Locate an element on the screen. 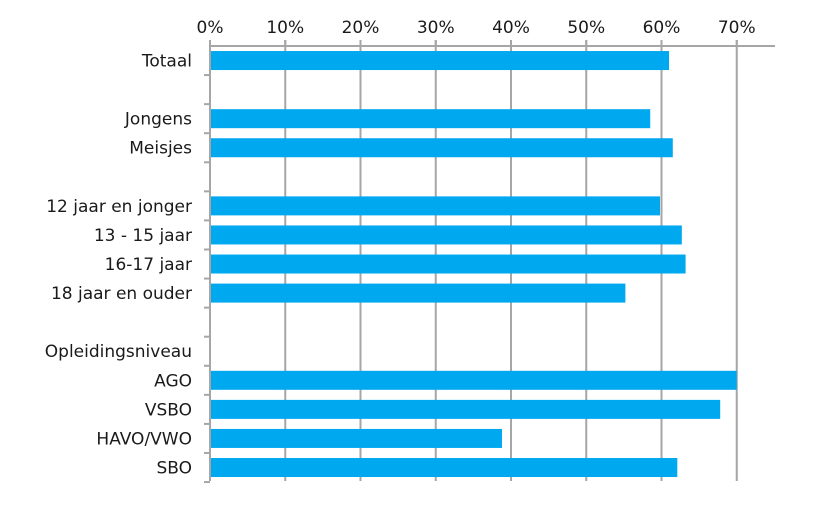  category-label: 13 - 15 jaar is located at coordinates (143, 236).